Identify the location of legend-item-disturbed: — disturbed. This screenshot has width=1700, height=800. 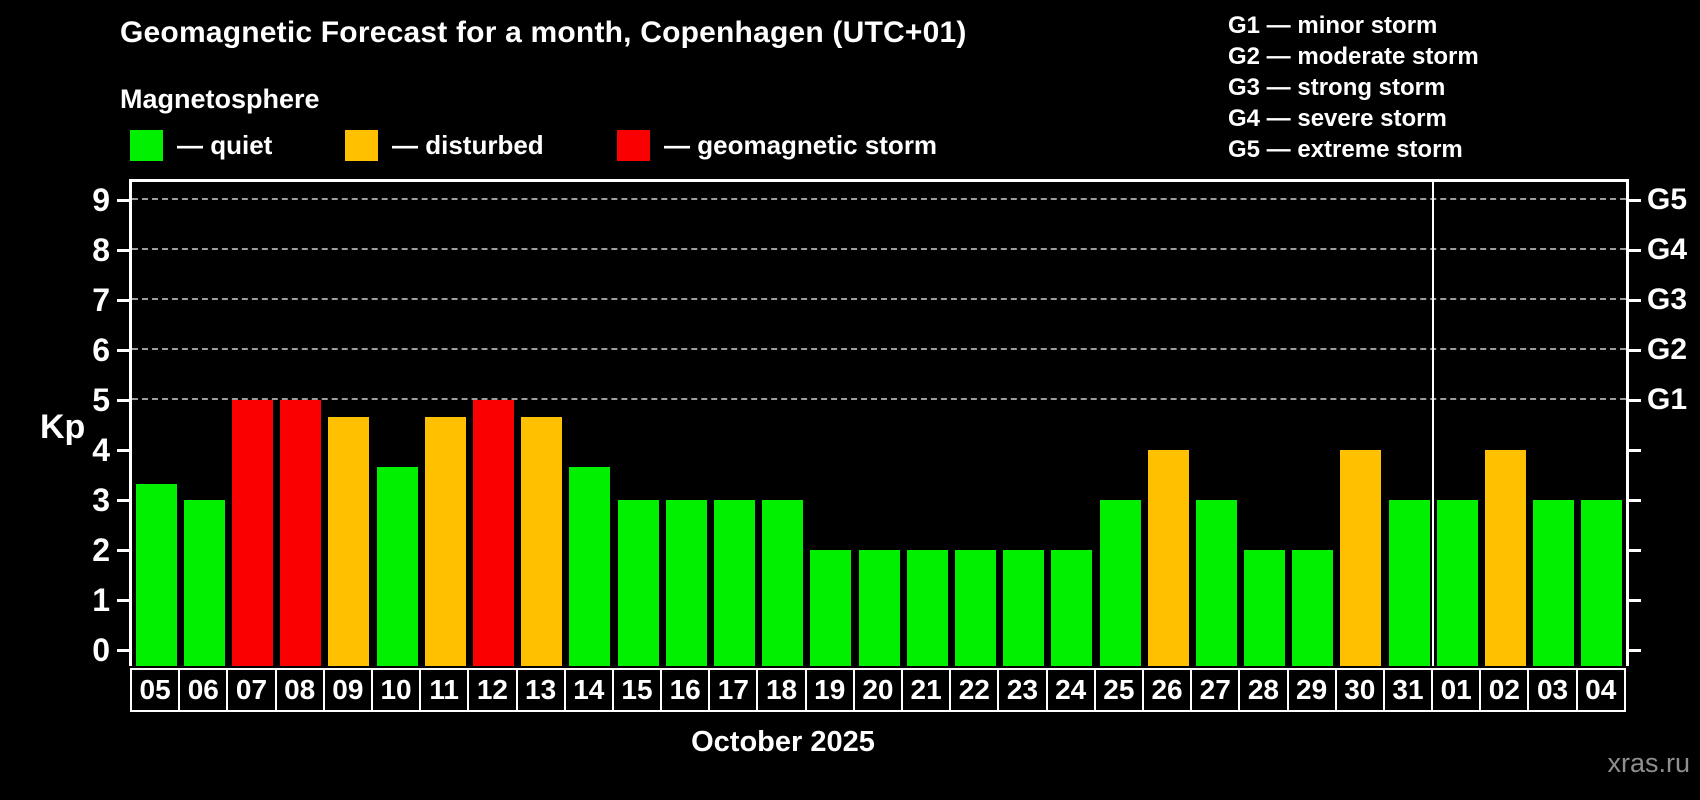
(444, 145).